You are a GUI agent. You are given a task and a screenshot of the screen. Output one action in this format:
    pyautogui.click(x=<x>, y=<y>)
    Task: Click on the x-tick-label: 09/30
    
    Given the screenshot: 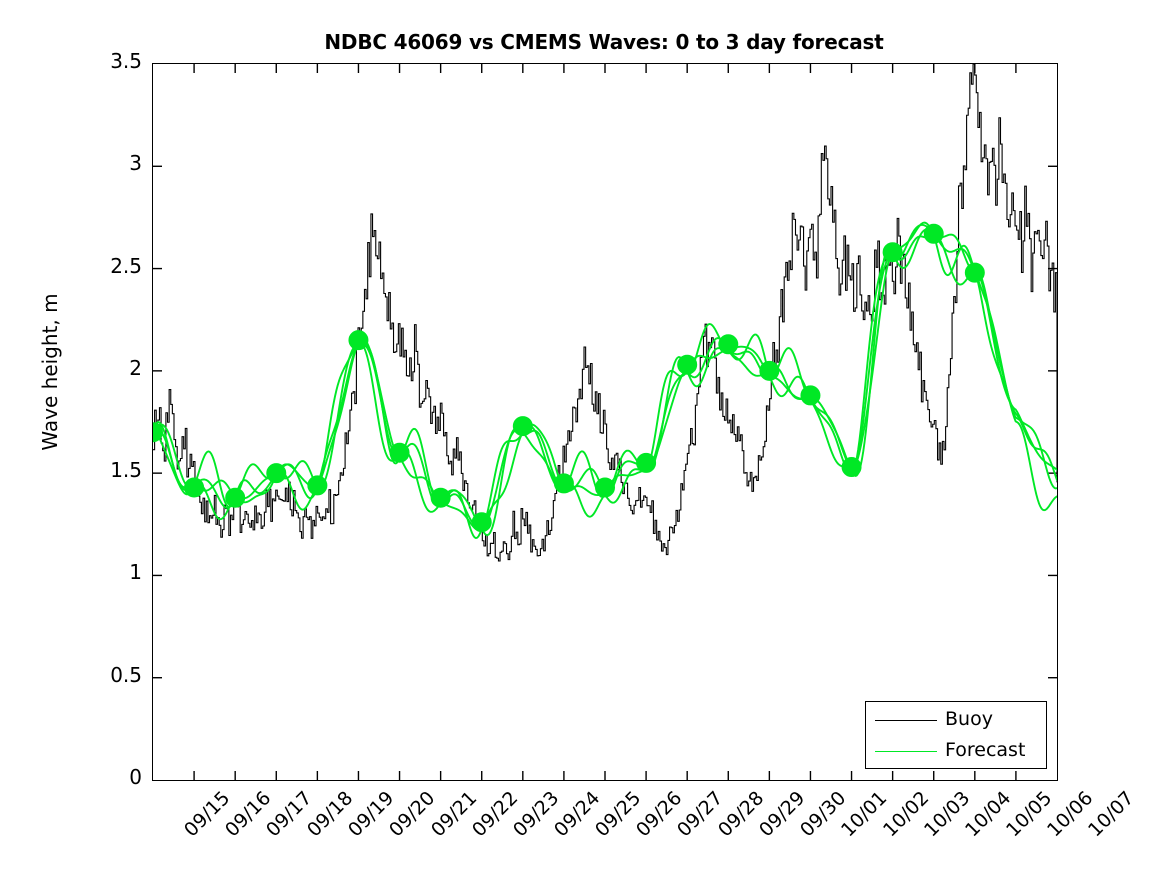 What is the action you would take?
    pyautogui.click(x=823, y=814)
    